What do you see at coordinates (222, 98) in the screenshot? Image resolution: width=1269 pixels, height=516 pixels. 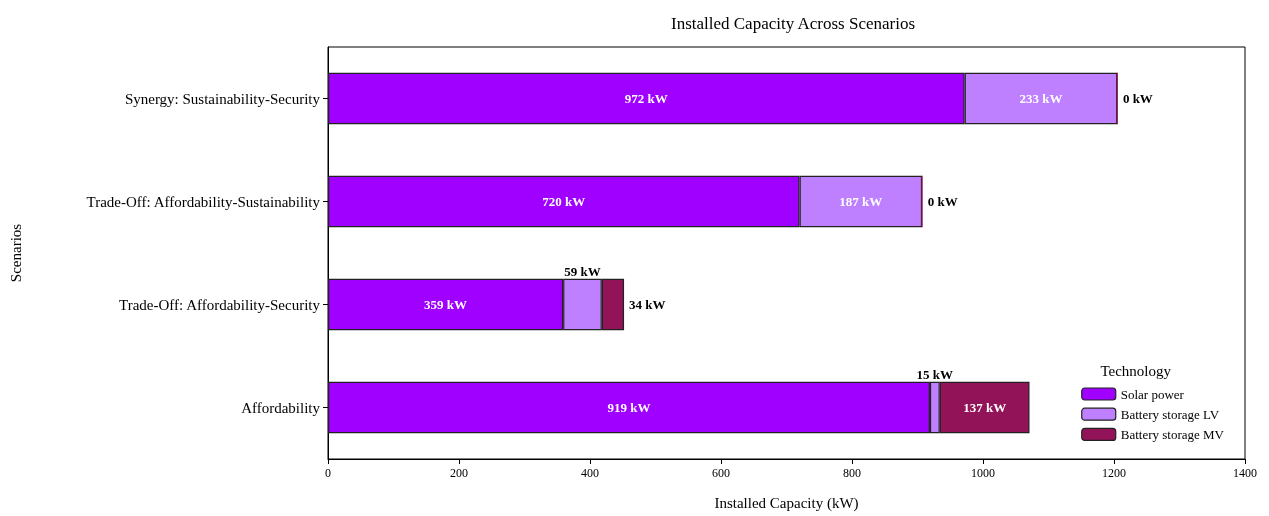 I see `y-tick-label: Synergy: Sustainability-Security` at bounding box center [222, 98].